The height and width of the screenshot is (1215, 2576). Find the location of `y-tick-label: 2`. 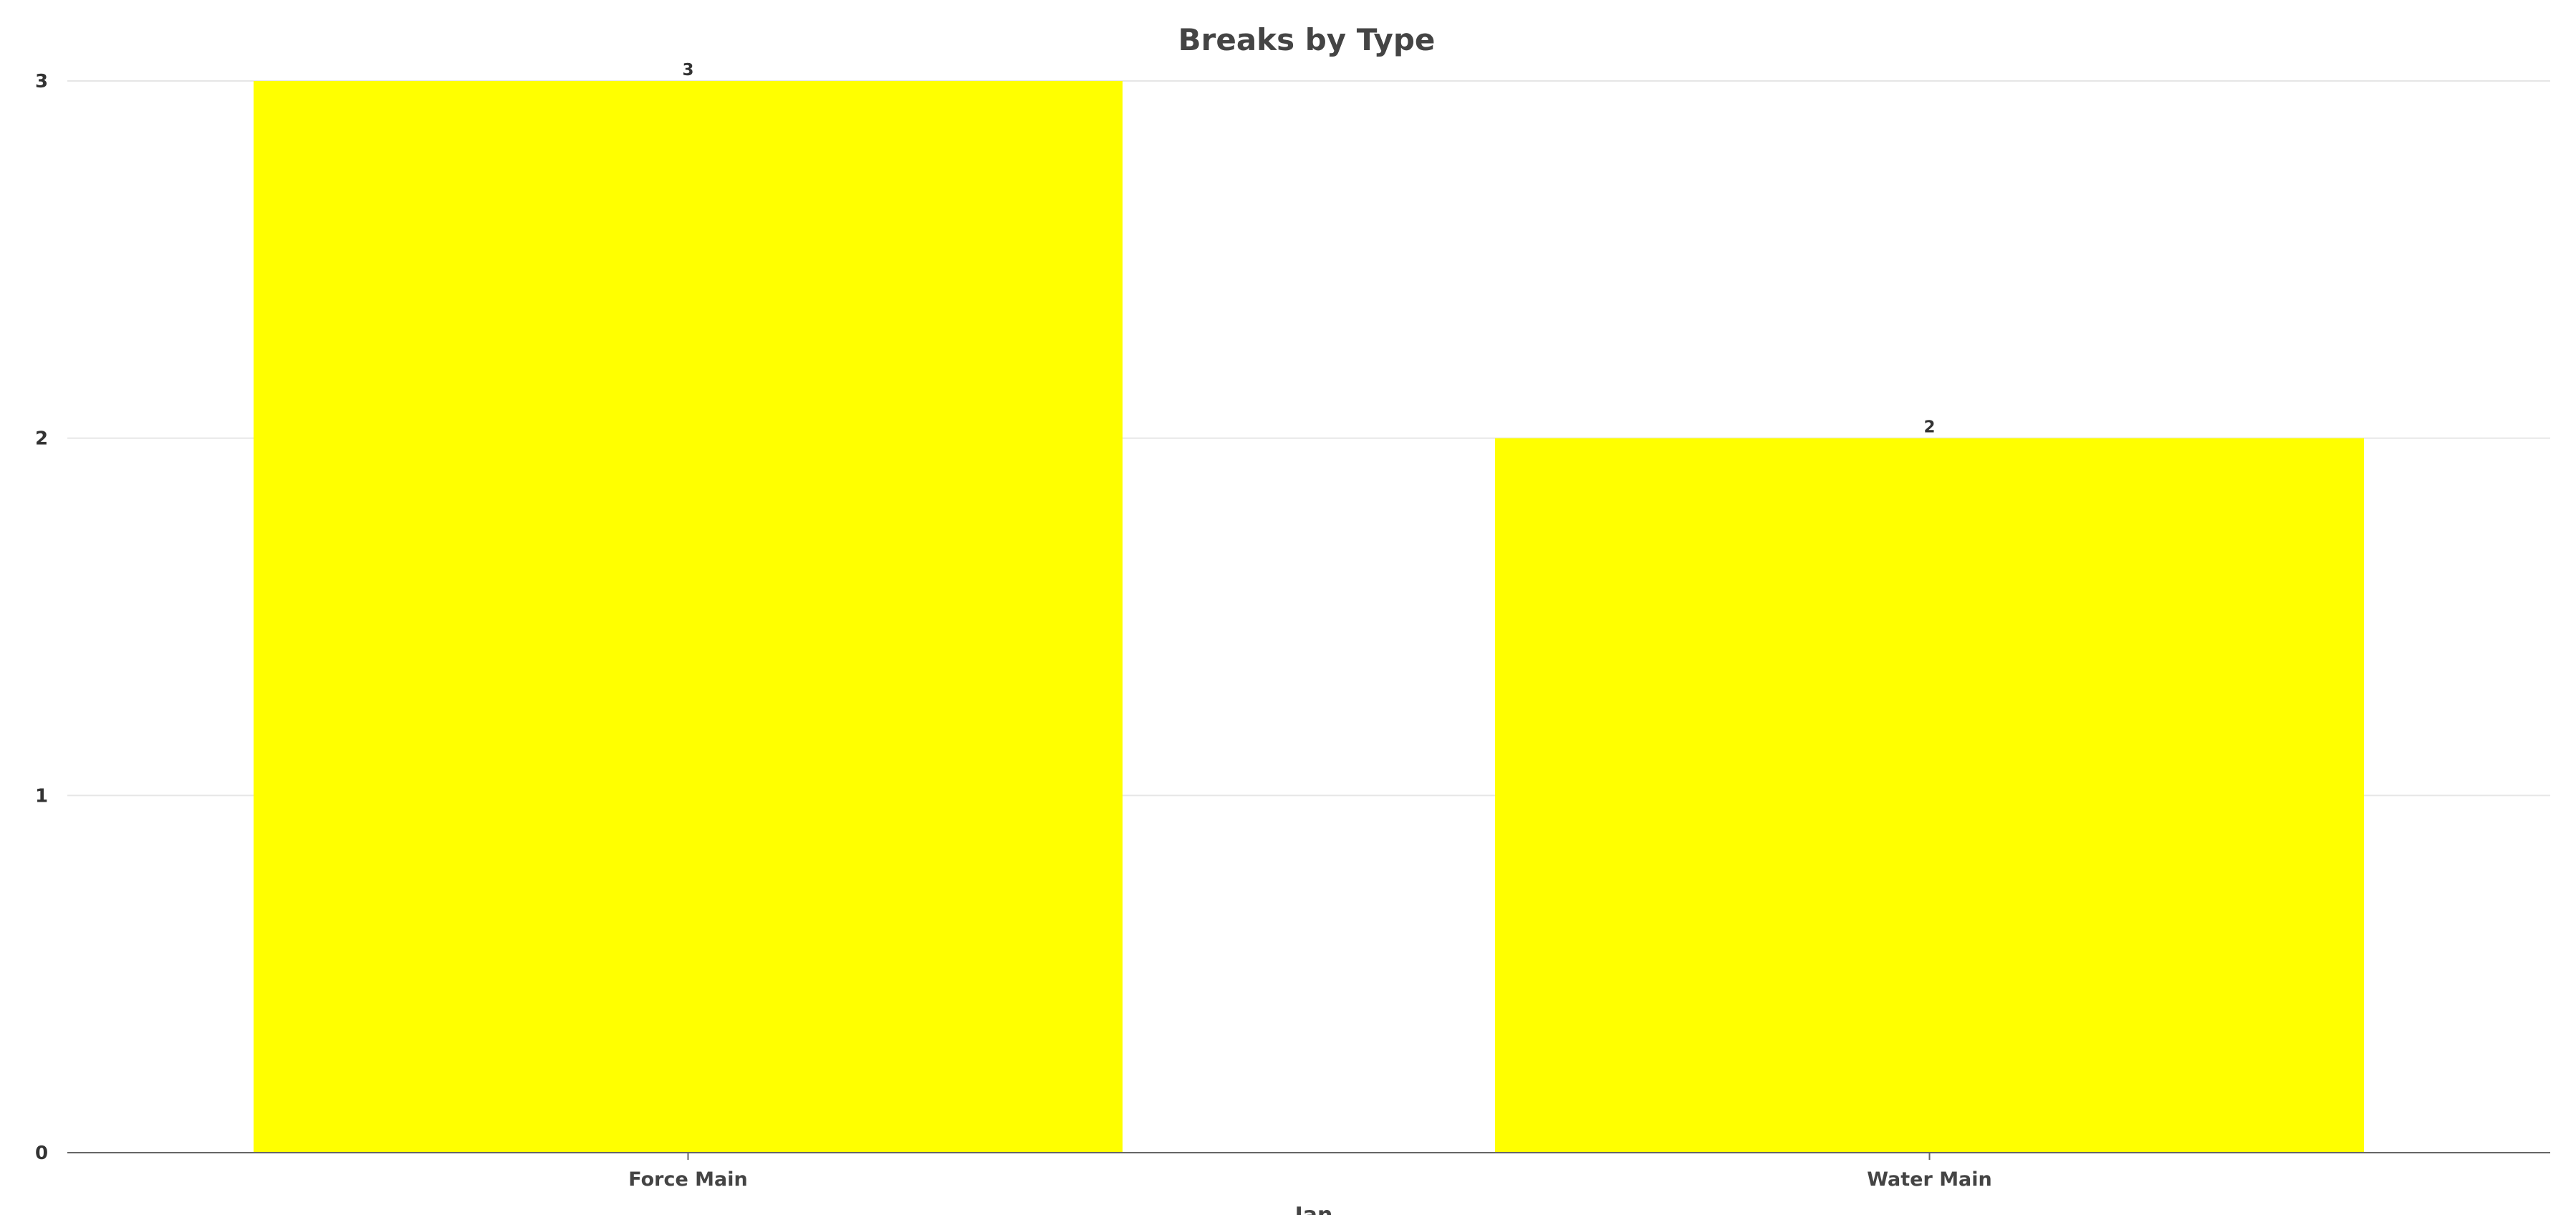

y-tick-label: 2 is located at coordinates (41, 439).